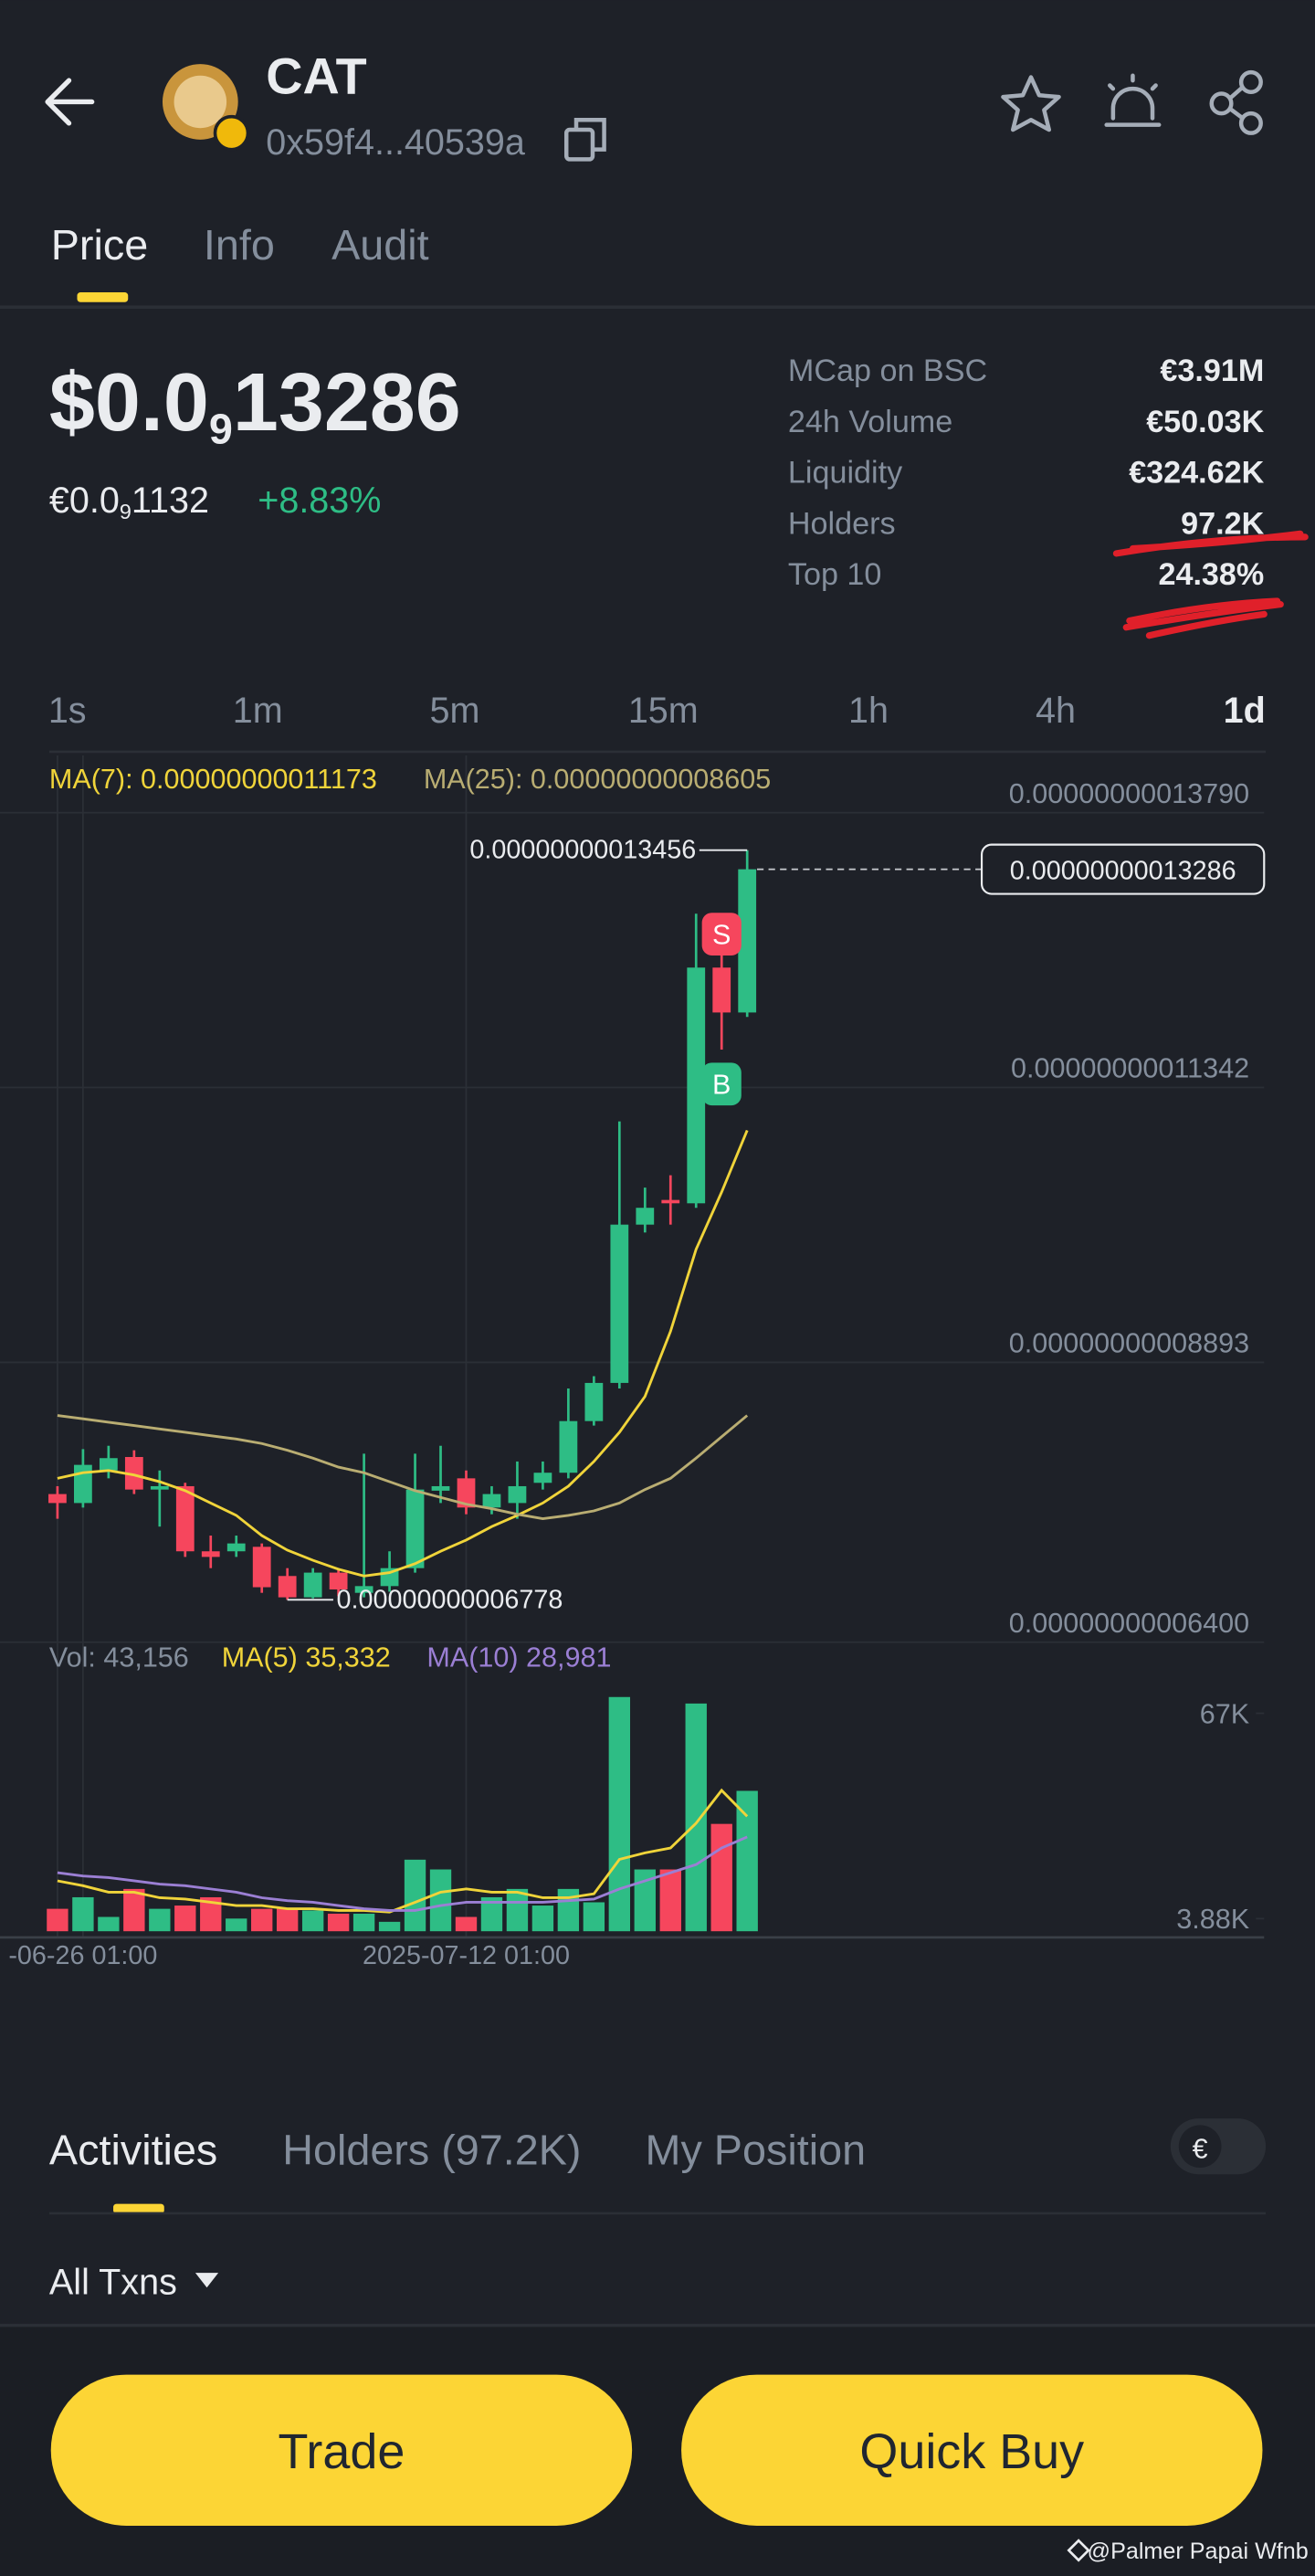 This screenshot has width=1315, height=2576. Describe the element at coordinates (380, 245) in the screenshot. I see `tab: Audit` at that location.